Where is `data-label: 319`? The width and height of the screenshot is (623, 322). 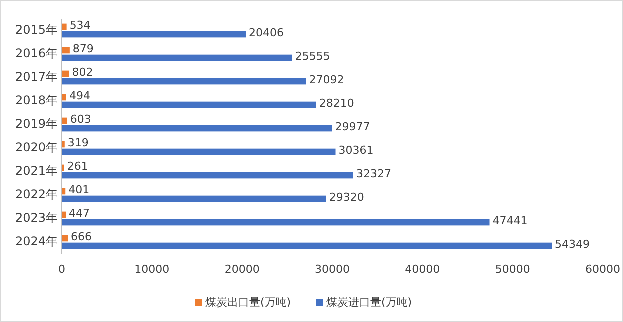
data-label: 319 is located at coordinates (78, 143).